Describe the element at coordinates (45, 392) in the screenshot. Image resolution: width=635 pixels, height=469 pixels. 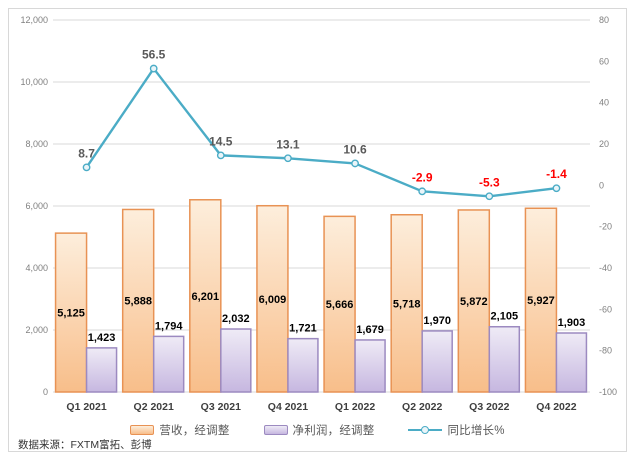
I see `left-axis-tick-label: 0` at that location.